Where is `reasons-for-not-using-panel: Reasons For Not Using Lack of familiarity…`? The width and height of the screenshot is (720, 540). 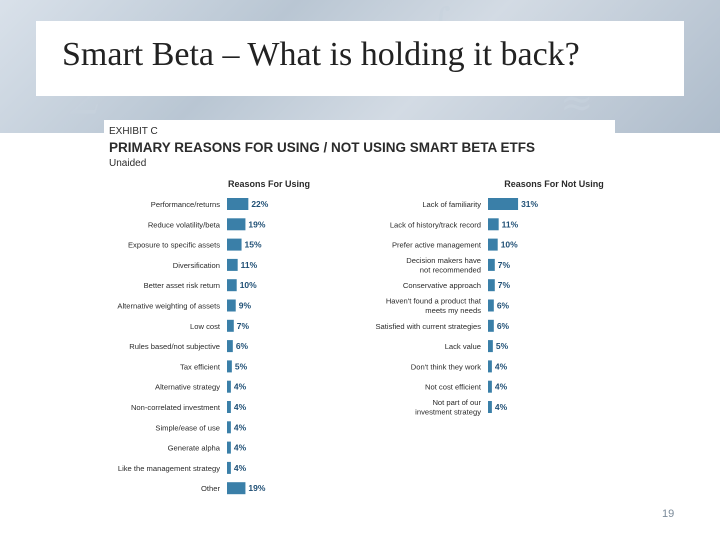
reasons-for-not-using-panel: Reasons For Not Using Lack of familiarity… is located at coordinates (489, 298).